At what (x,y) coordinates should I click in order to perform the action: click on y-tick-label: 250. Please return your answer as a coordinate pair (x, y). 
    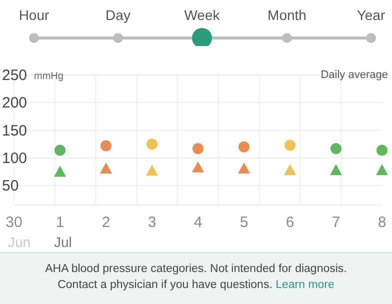
    Looking at the image, I should click on (15, 75).